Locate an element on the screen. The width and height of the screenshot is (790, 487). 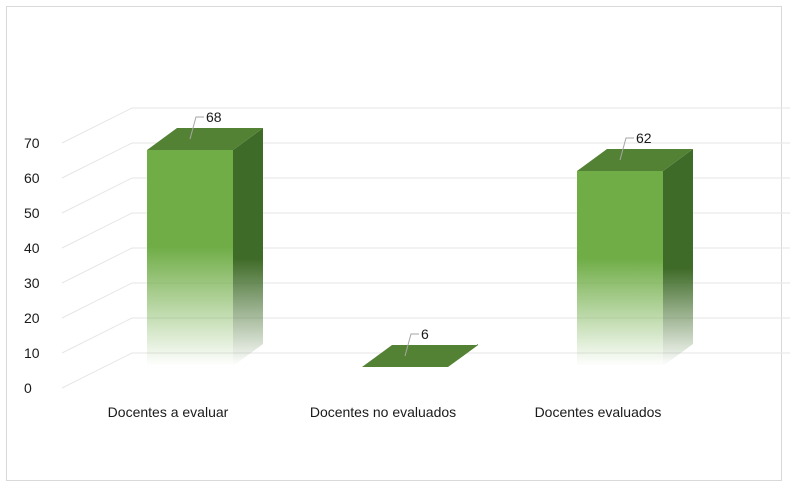
x-category-label: Docentes a evaluar is located at coordinates (168, 412).